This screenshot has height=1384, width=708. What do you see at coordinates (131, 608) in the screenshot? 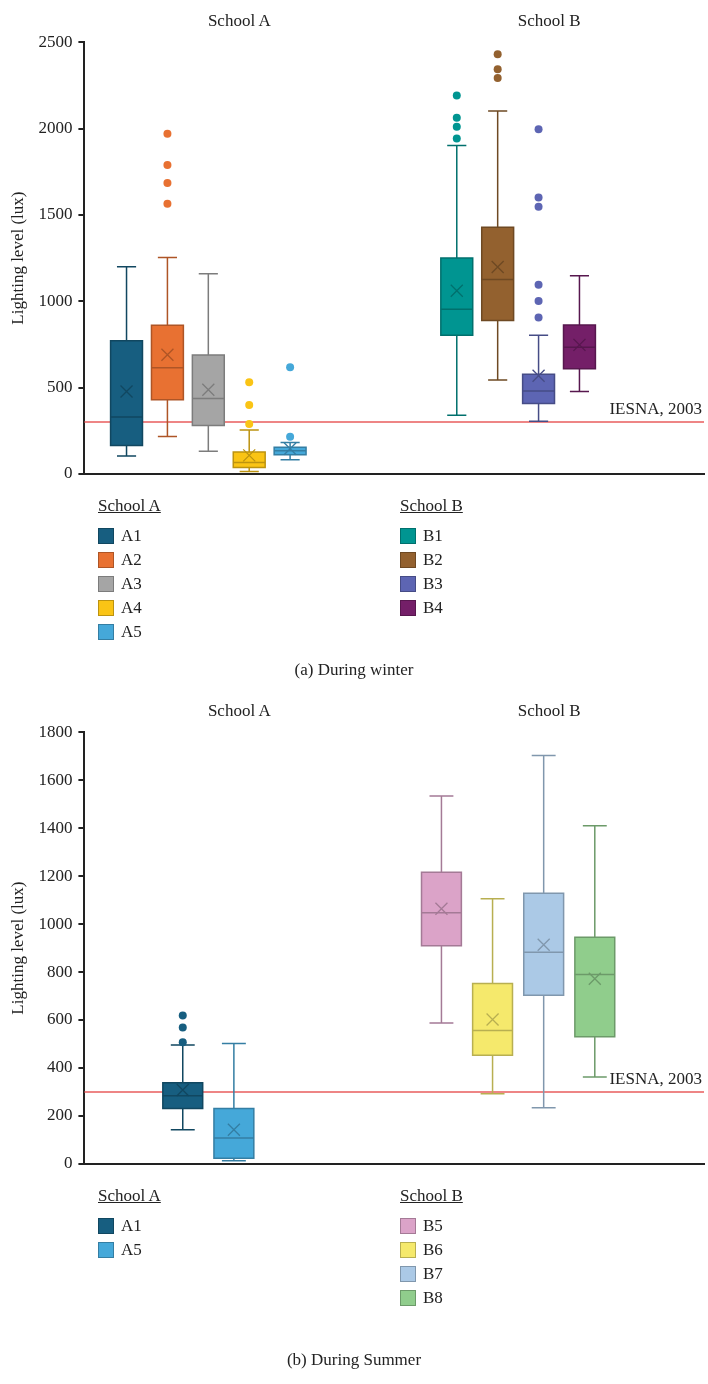
I see `legend-label: A4` at bounding box center [131, 608].